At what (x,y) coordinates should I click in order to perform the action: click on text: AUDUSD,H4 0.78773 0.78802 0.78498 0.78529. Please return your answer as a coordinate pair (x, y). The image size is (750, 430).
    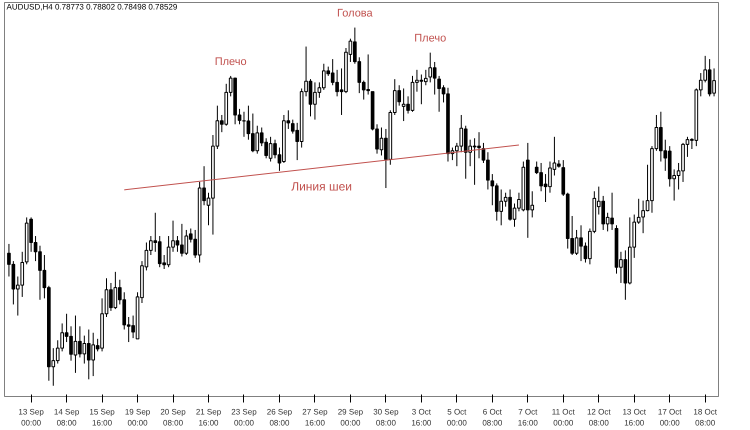
    Looking at the image, I should click on (92, 7).